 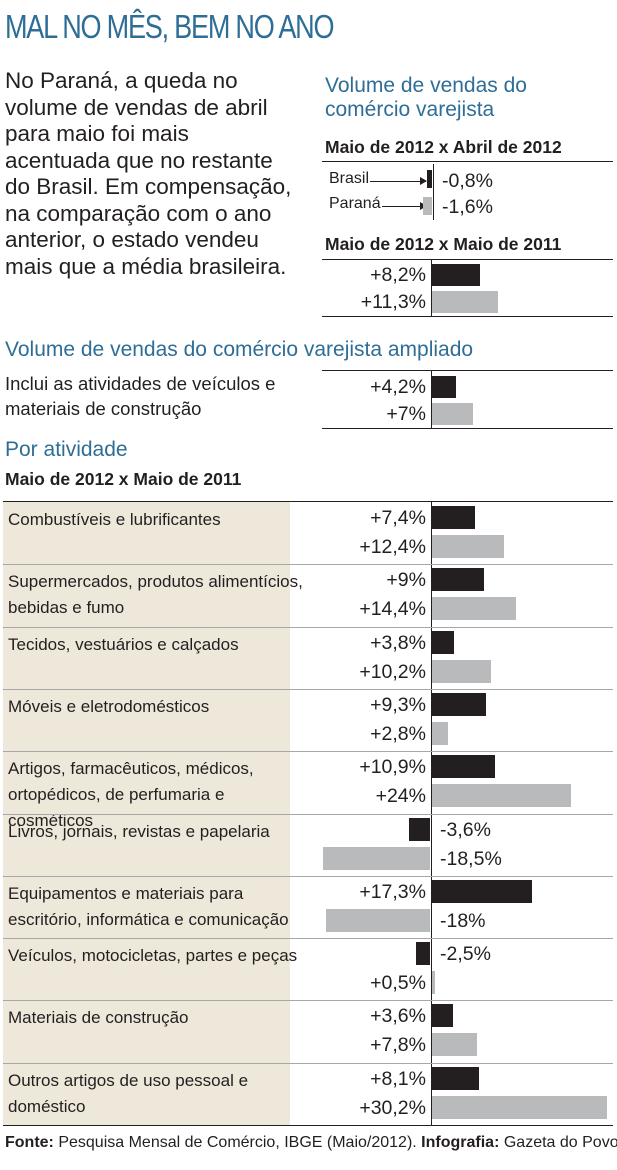 I want to click on activity-value-parana: +2,8%, so click(x=398, y=734).